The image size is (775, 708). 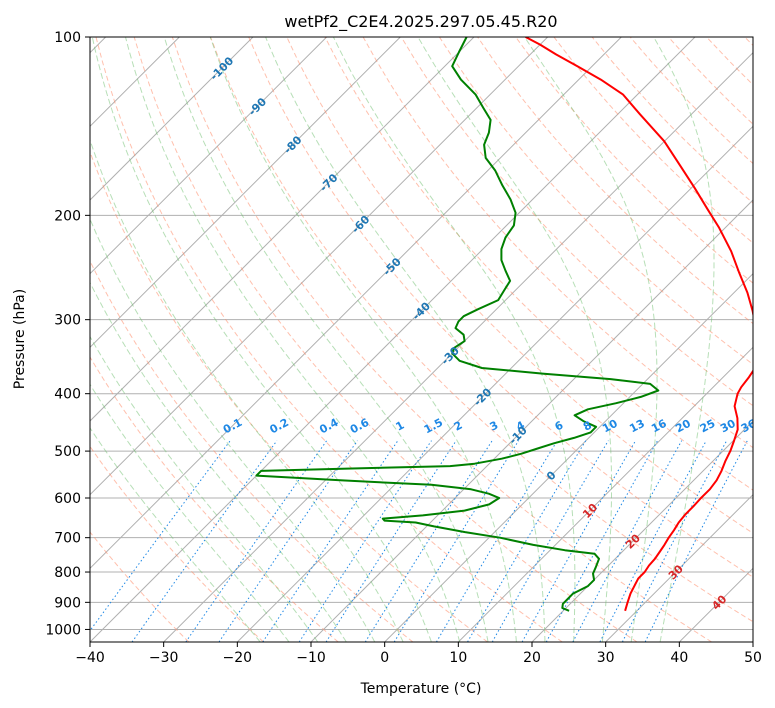 I want to click on x-tick-label: 20, so click(x=532, y=658).